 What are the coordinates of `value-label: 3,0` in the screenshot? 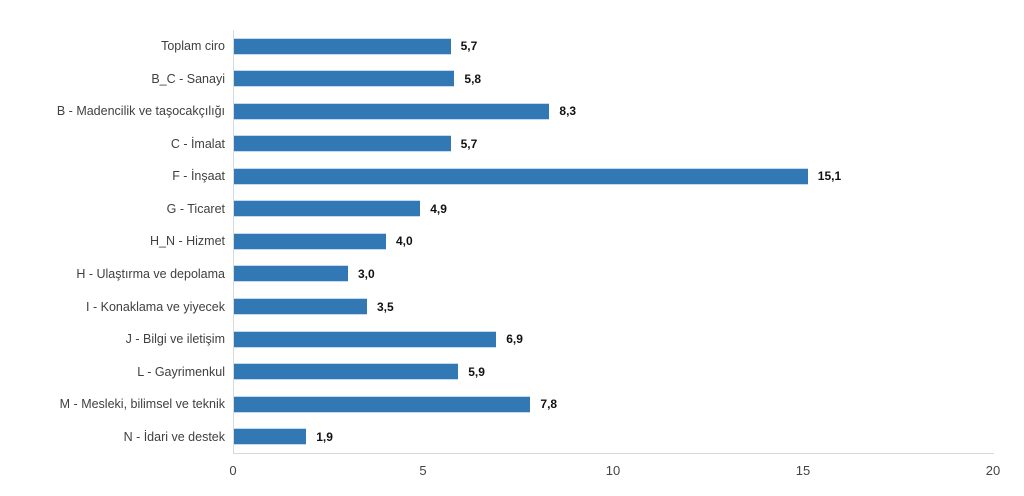 It's located at (366, 273).